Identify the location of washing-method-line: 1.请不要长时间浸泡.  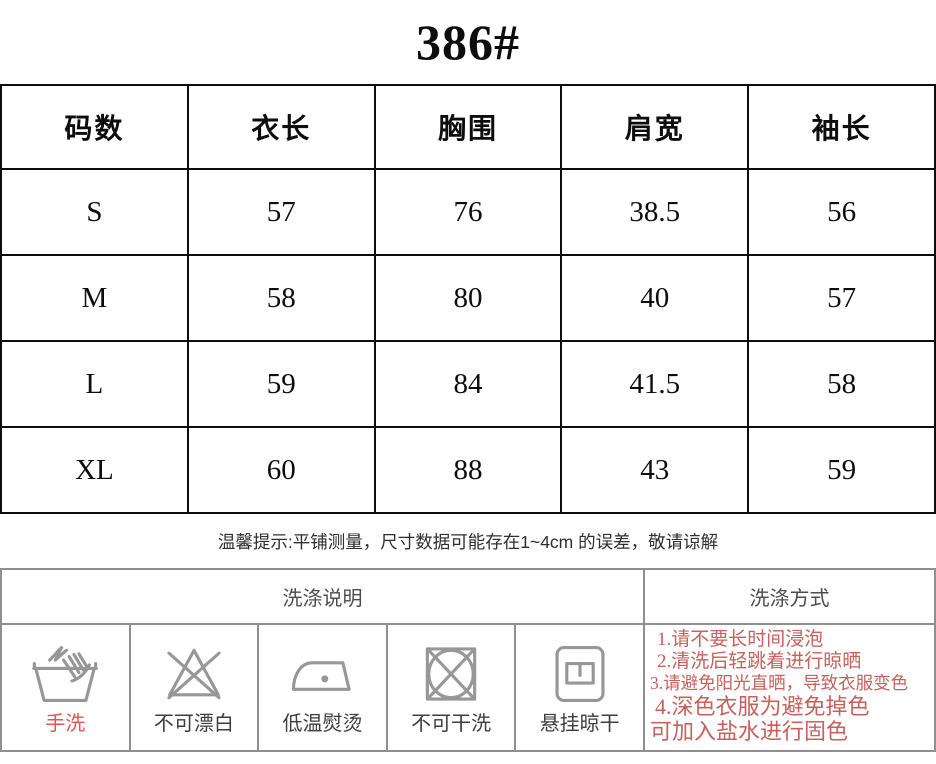
(740, 640).